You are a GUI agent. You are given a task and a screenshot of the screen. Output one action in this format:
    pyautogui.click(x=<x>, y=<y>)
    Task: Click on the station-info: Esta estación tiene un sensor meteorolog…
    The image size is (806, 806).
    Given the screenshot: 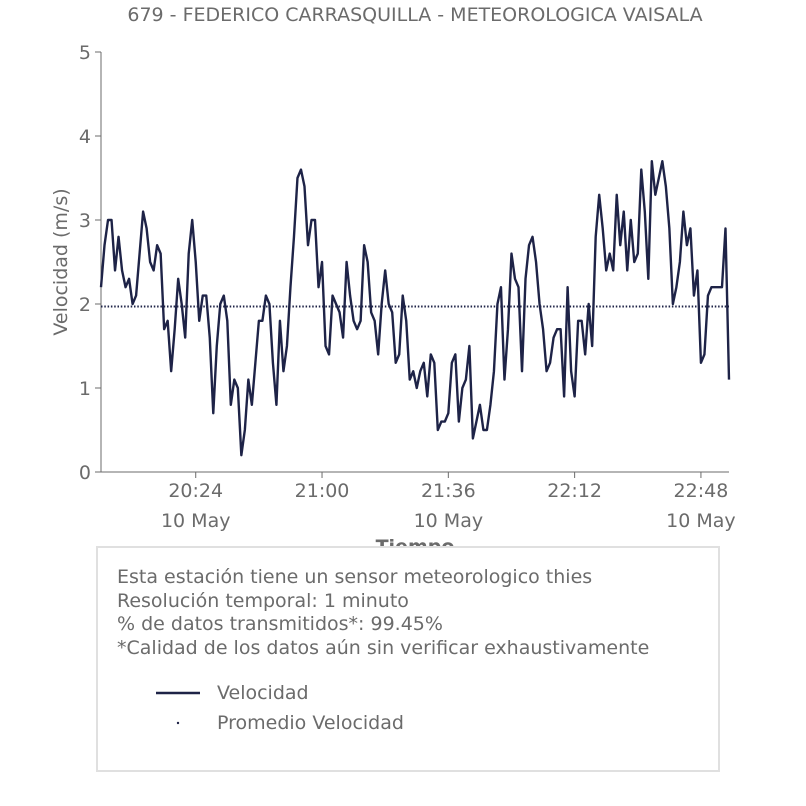 What is the action you would take?
    pyautogui.click(x=383, y=613)
    